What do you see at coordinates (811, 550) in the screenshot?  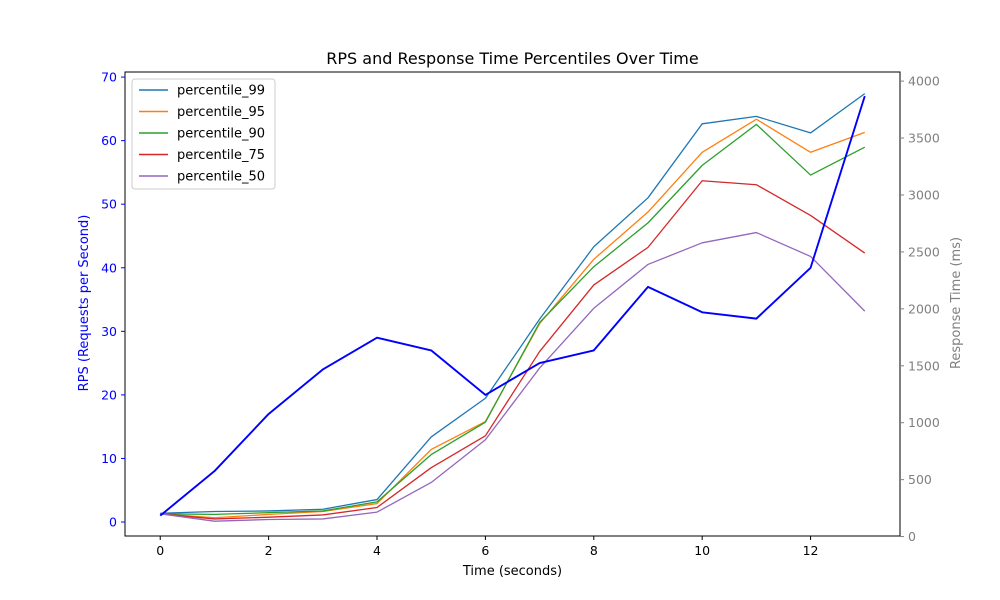 I see `x-tick-label: 12` at bounding box center [811, 550].